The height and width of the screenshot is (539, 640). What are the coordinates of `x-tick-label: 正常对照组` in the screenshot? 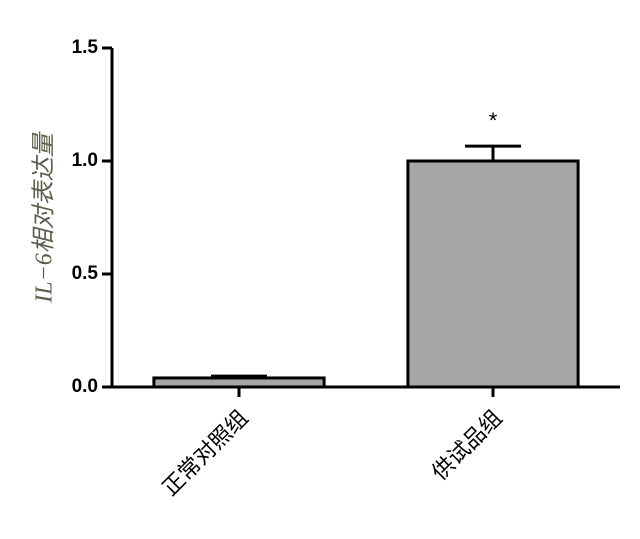 It's located at (205, 453).